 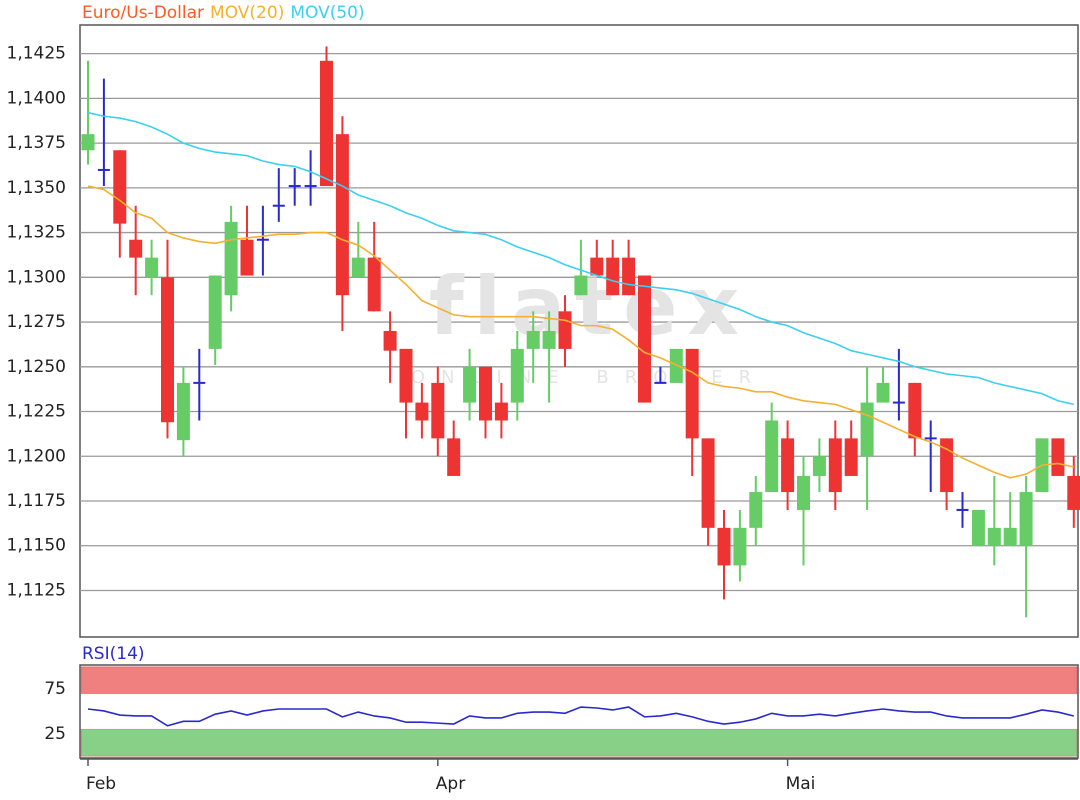 I want to click on x-tick-label: Feb, so click(x=101, y=784).